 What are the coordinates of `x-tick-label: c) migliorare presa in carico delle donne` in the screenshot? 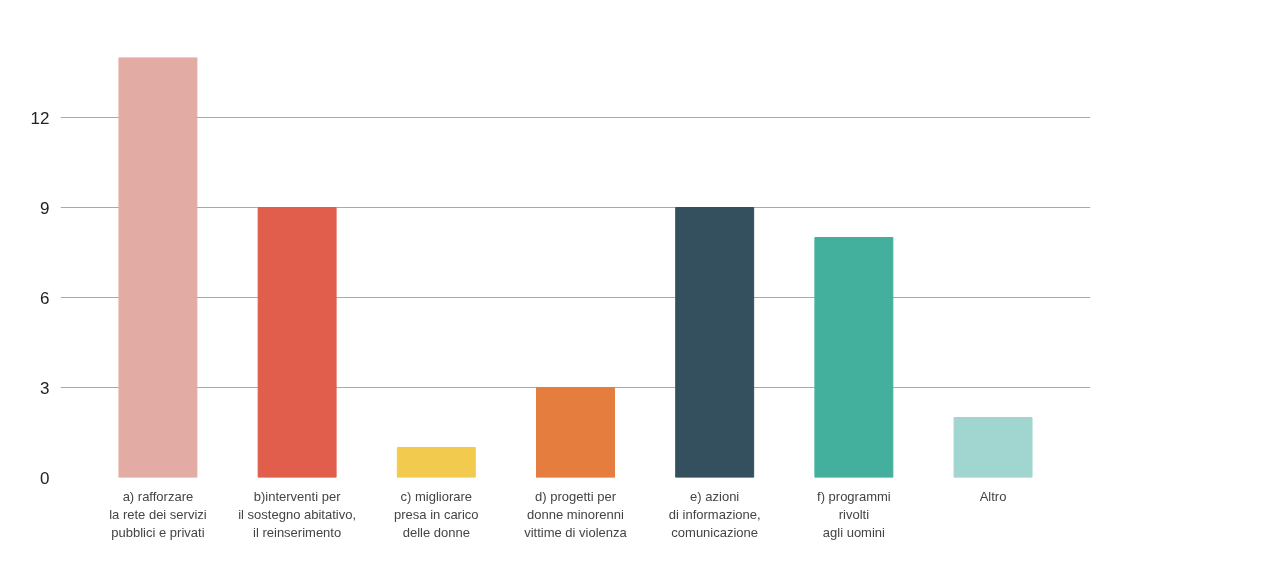 It's located at (436, 514).